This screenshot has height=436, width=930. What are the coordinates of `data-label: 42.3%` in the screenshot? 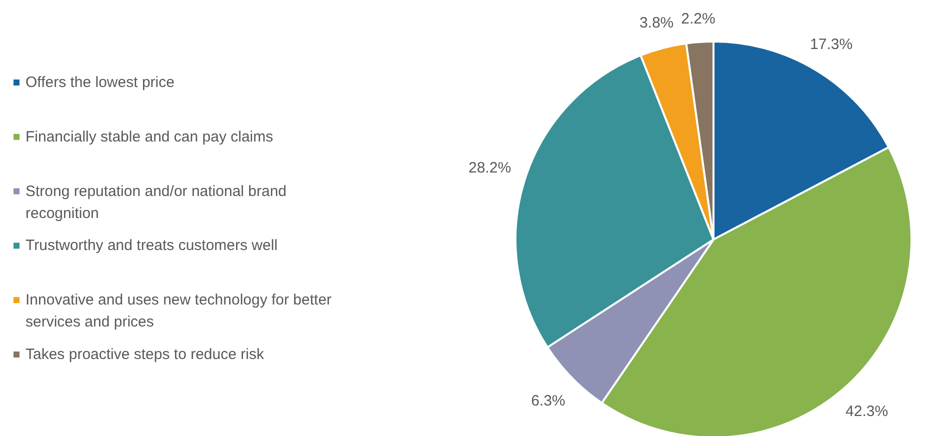 It's located at (867, 411).